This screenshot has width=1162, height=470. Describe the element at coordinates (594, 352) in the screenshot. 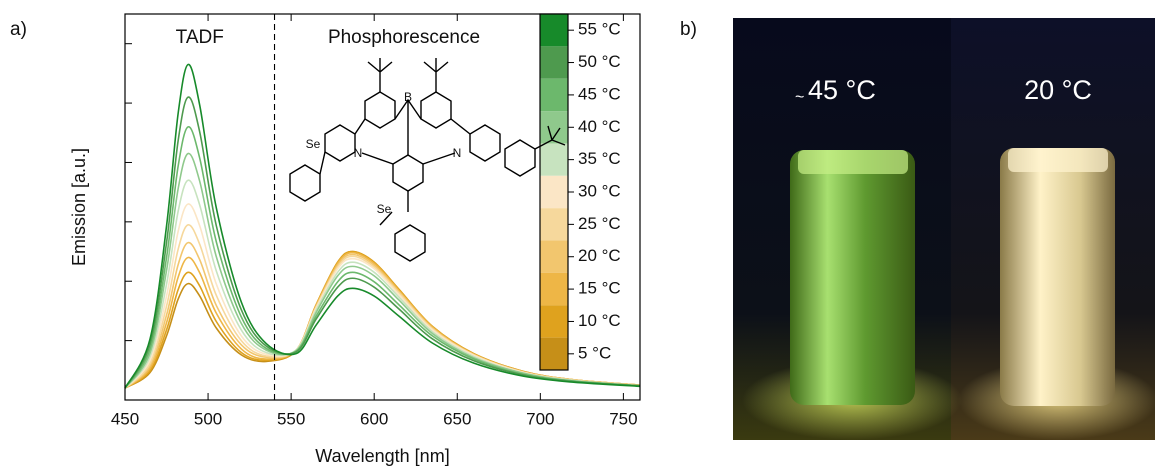

I see `legend-label: 5 °C` at that location.